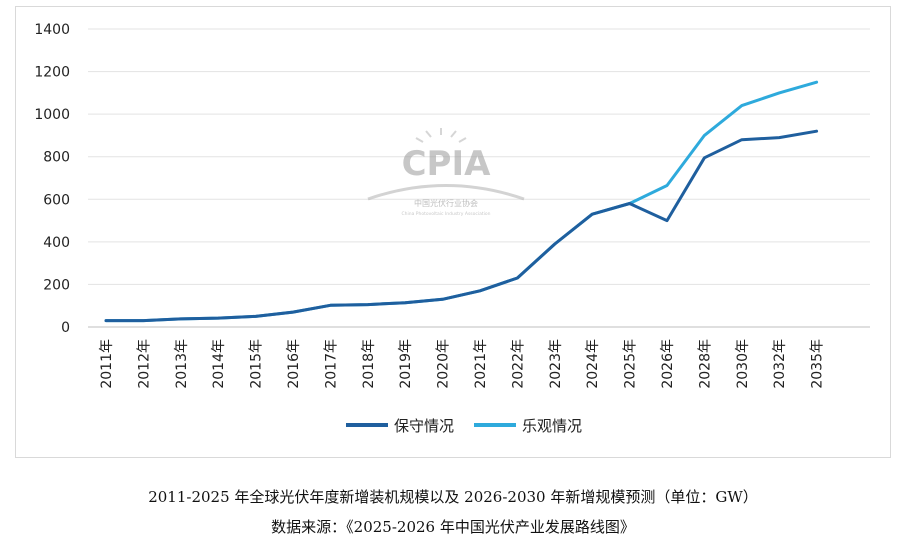 The width and height of the screenshot is (906, 547). What do you see at coordinates (369, 364) in the screenshot?
I see `x-tick-label: 2018年` at bounding box center [369, 364].